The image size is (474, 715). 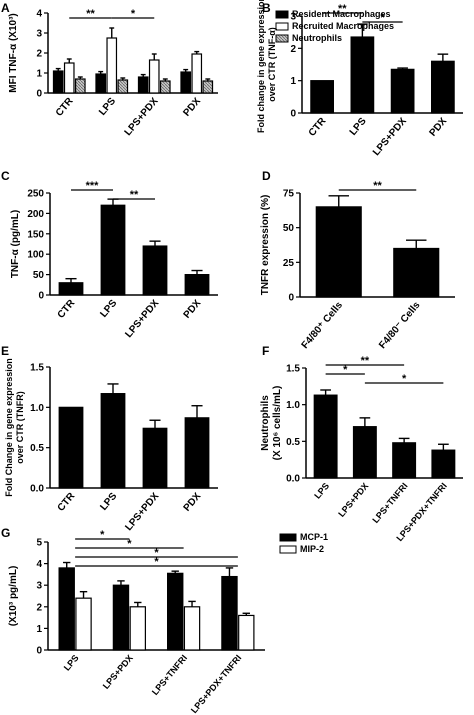 I want to click on y-tick-label: 1.0, so click(x=293, y=405).